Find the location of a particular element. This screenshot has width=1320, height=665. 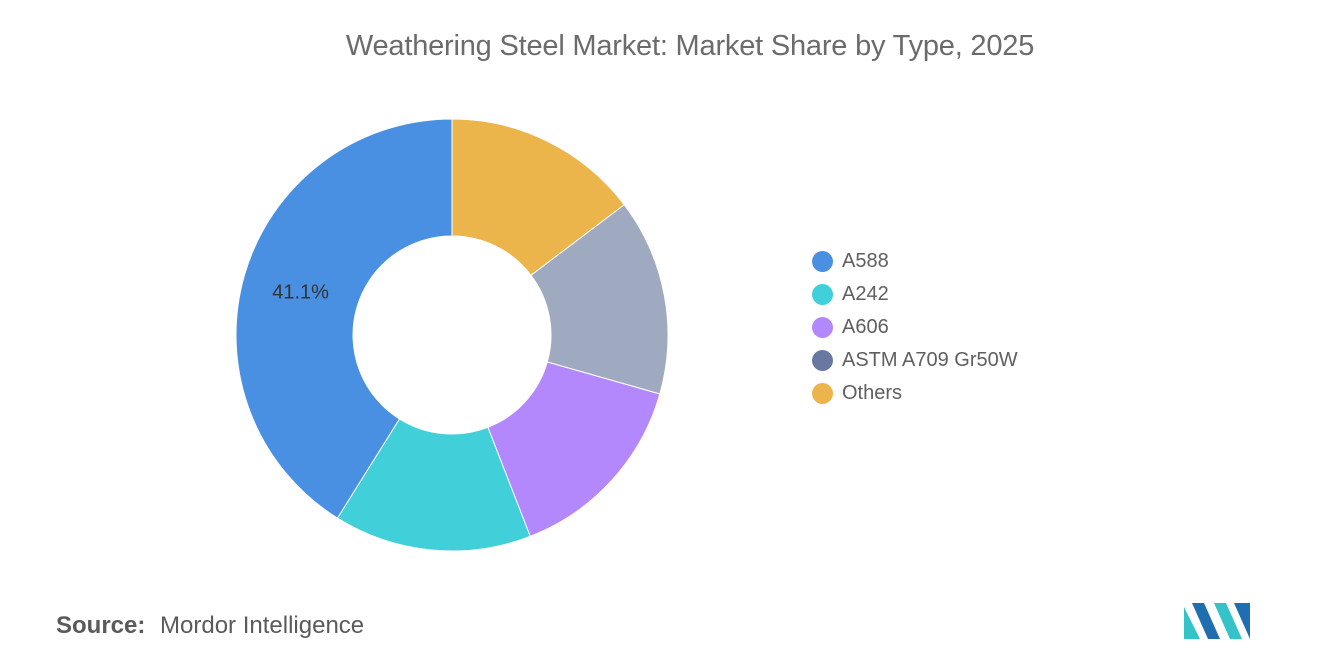

slice-a588 is located at coordinates (344, 318).